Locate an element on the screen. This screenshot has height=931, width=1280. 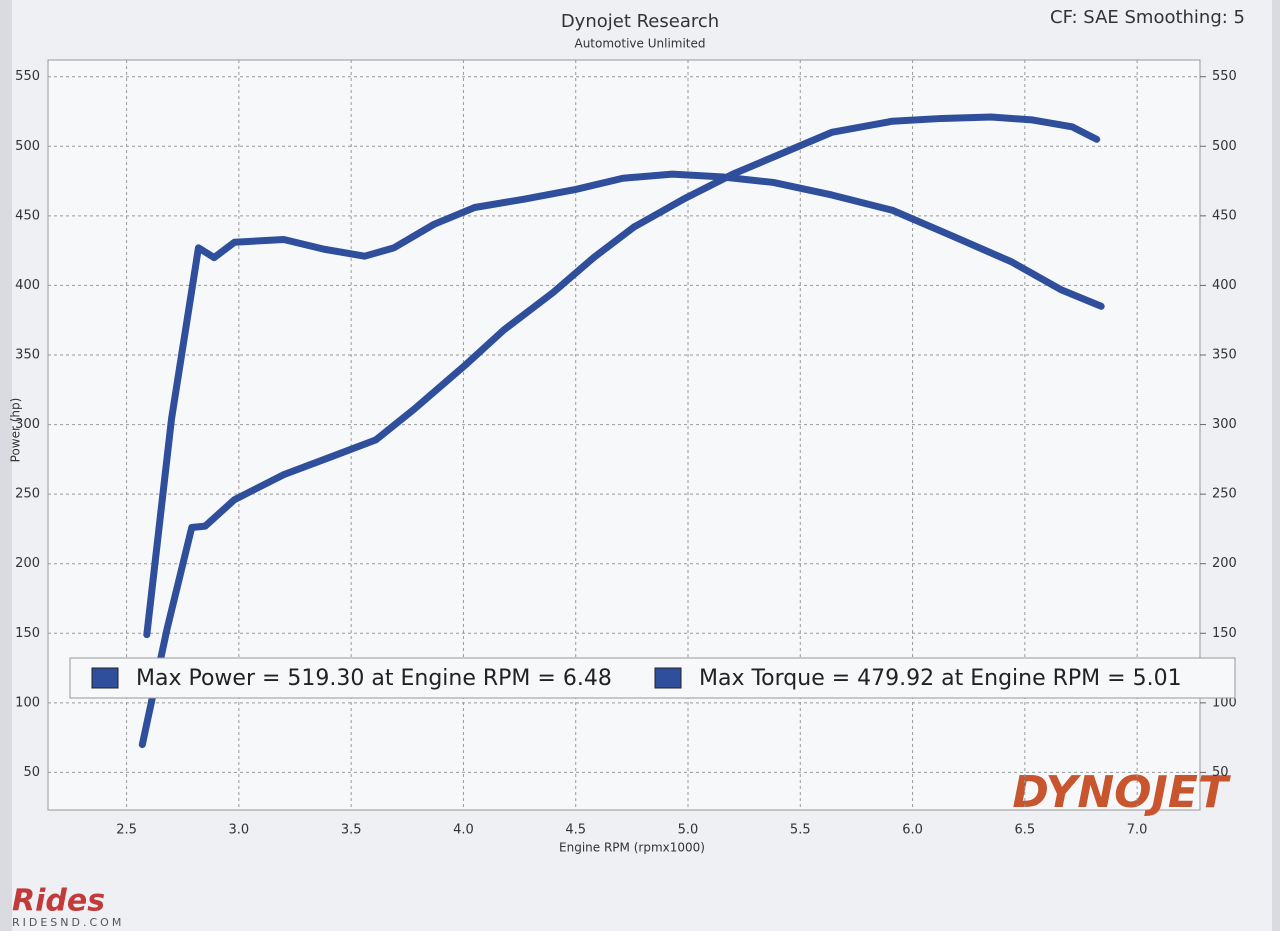
y-tick-label: 150 is located at coordinates (27, 633).